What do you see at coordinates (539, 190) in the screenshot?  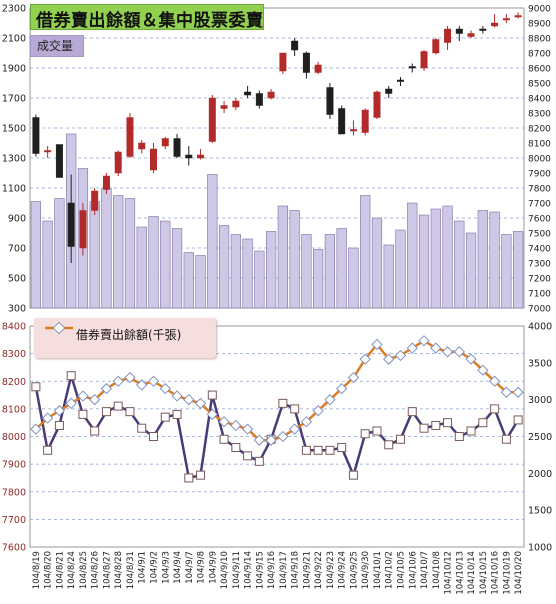 I see `top-right-tick: 7800` at bounding box center [539, 190].